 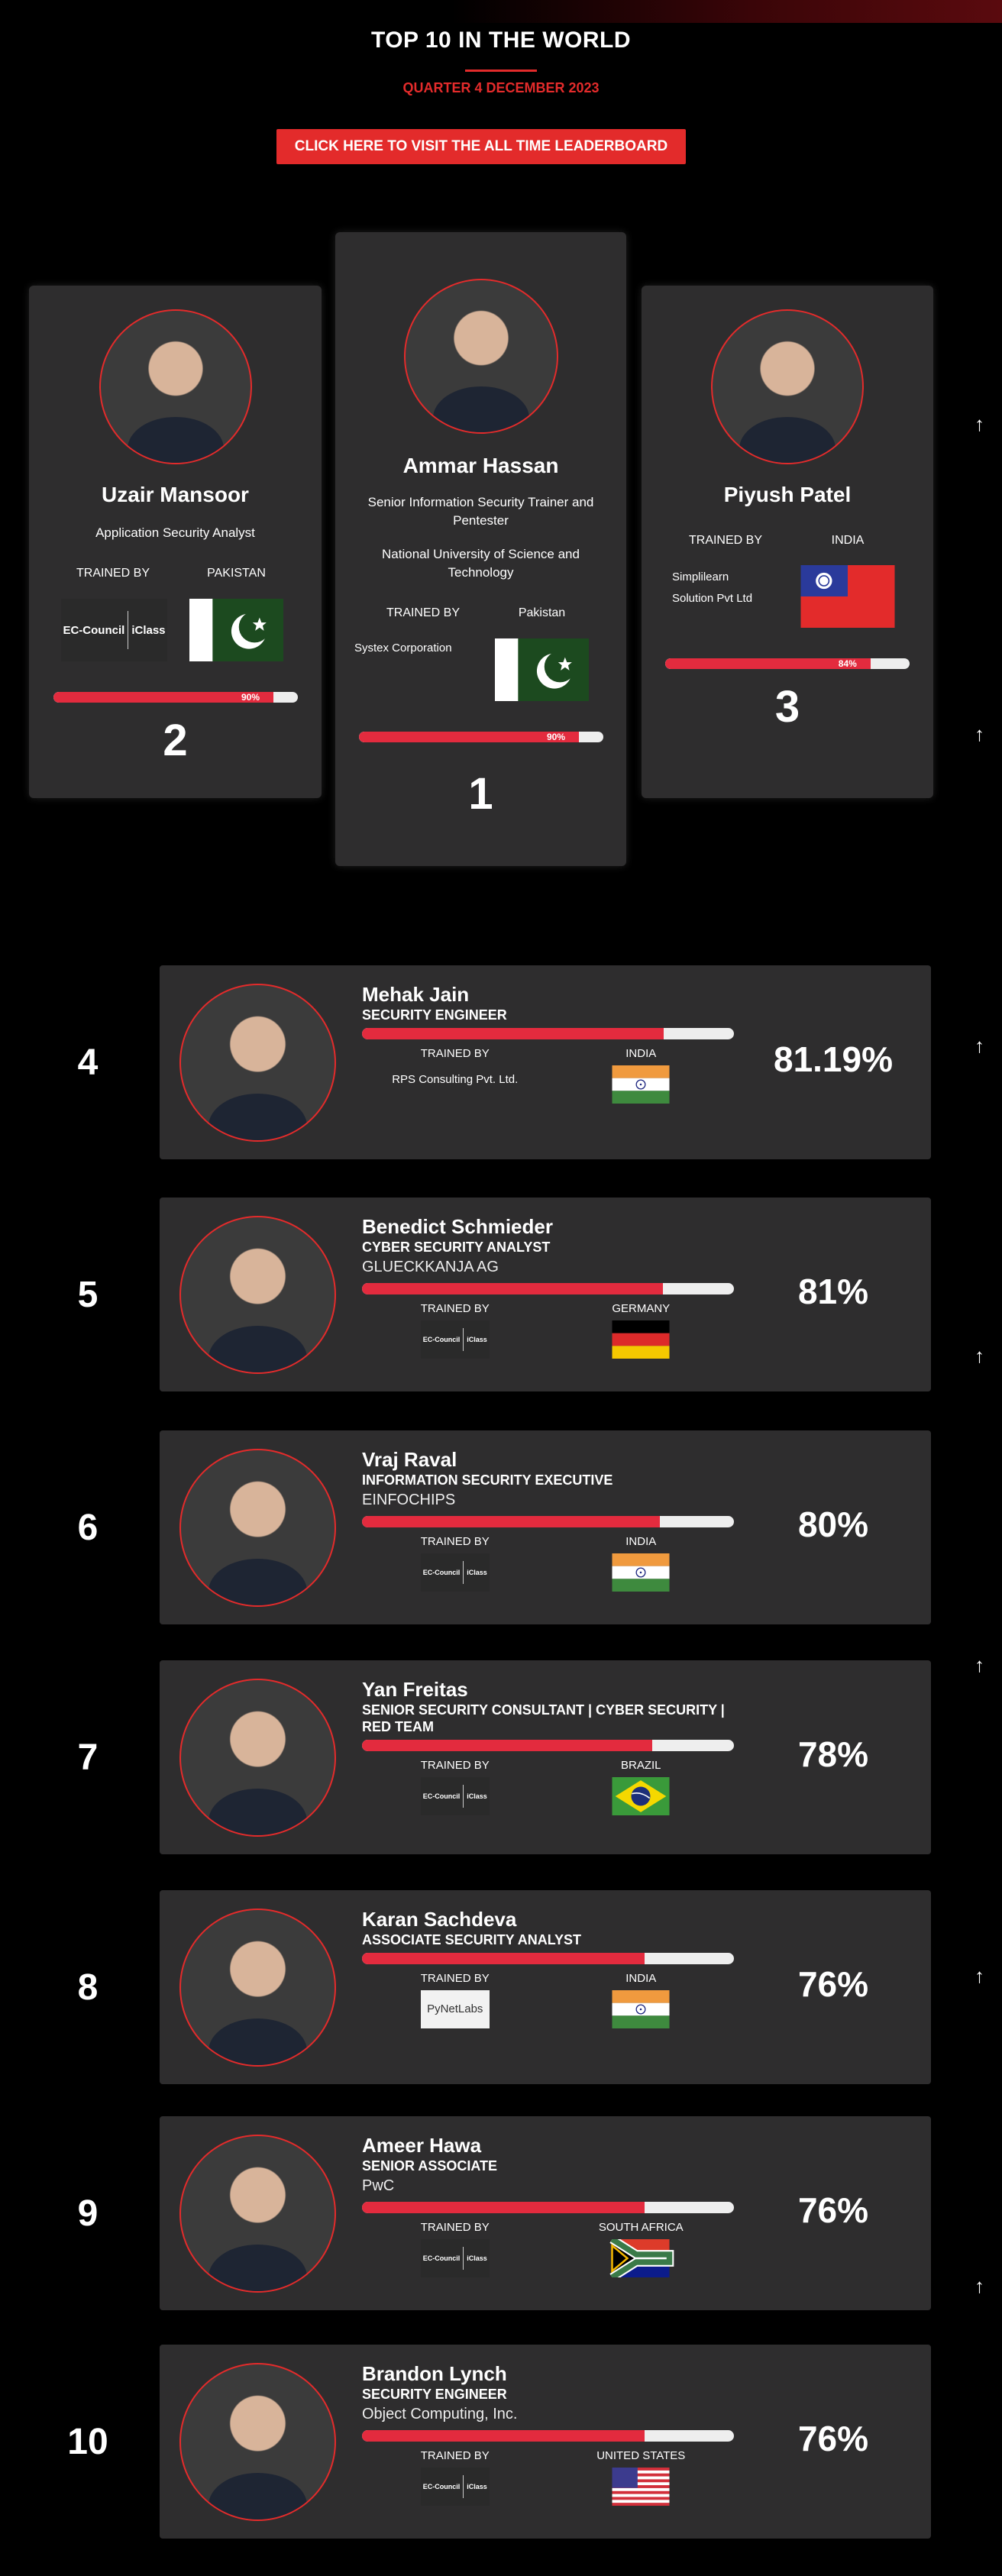 What do you see at coordinates (833, 1754) in the screenshot?
I see `score-percentage: 78%` at bounding box center [833, 1754].